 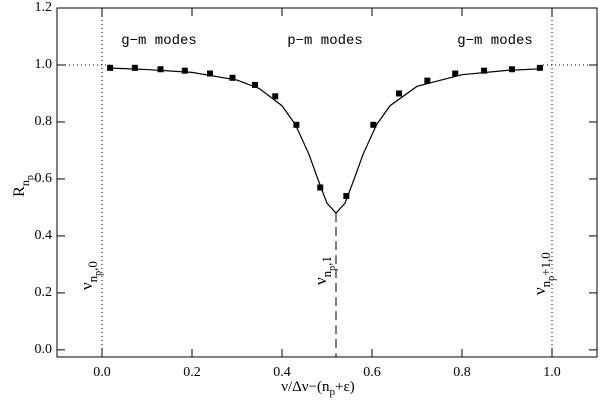 What do you see at coordinates (92, 266) in the screenshot?
I see `label-part: ,0` at bounding box center [92, 266].